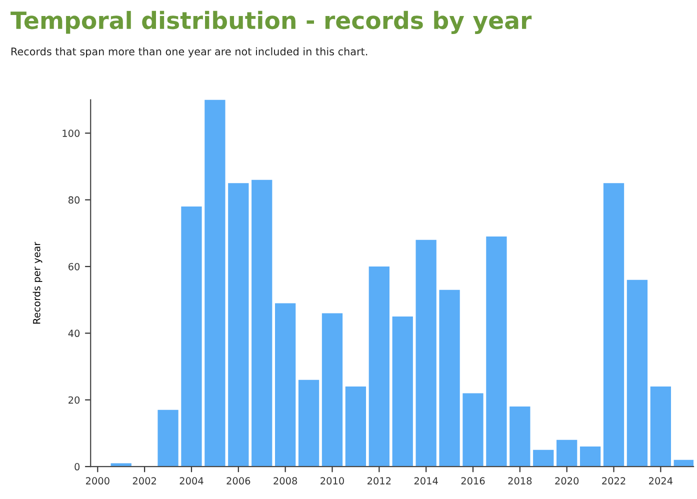  Describe the element at coordinates (660, 481) in the screenshot. I see `x-tick-label: 2024` at that location.